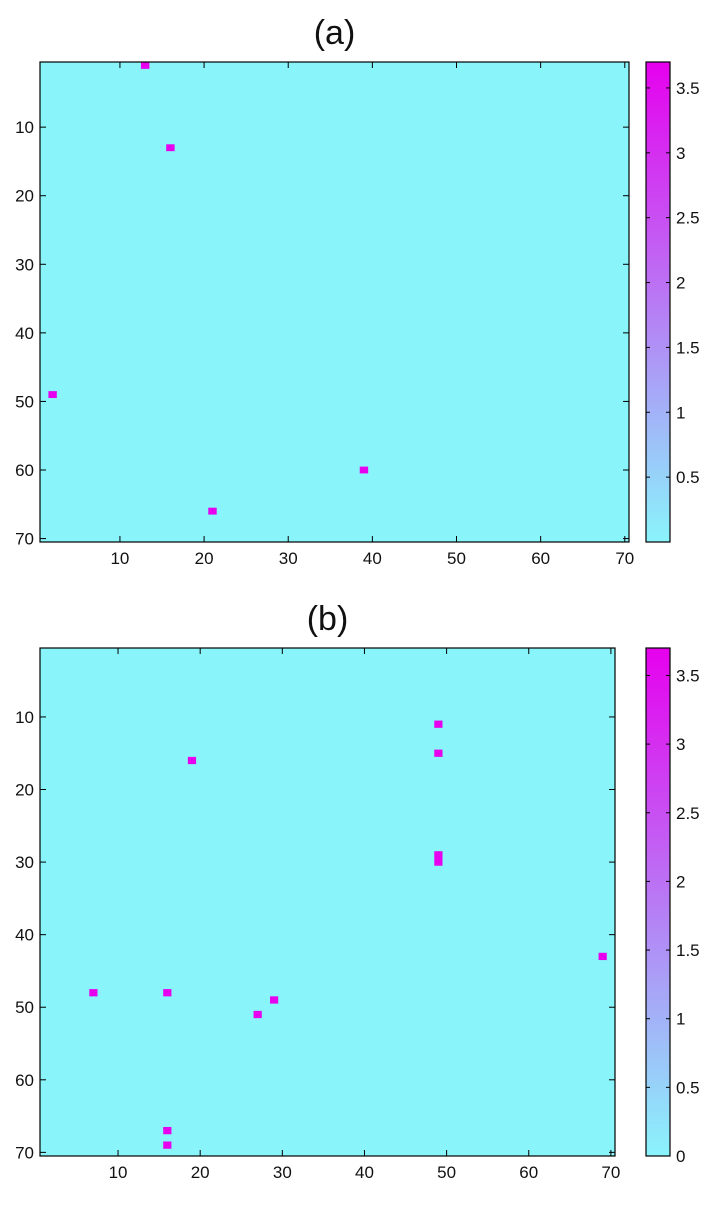 The width and height of the screenshot is (718, 1214). What do you see at coordinates (335, 33) in the screenshot?
I see `panel-a-title: (a)` at bounding box center [335, 33].